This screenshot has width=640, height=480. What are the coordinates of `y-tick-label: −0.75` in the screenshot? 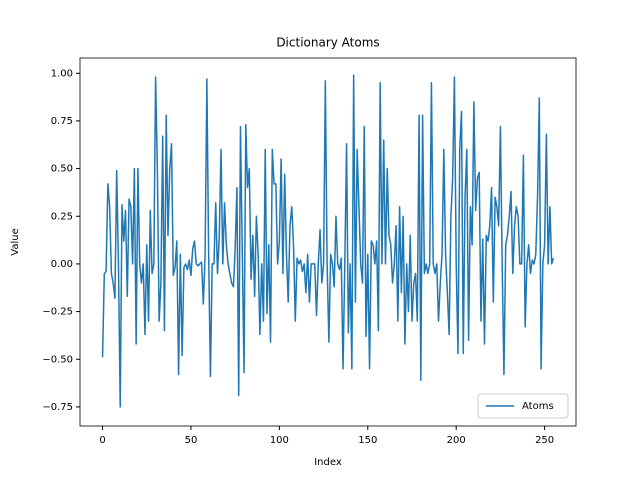 It's located at (57, 407).